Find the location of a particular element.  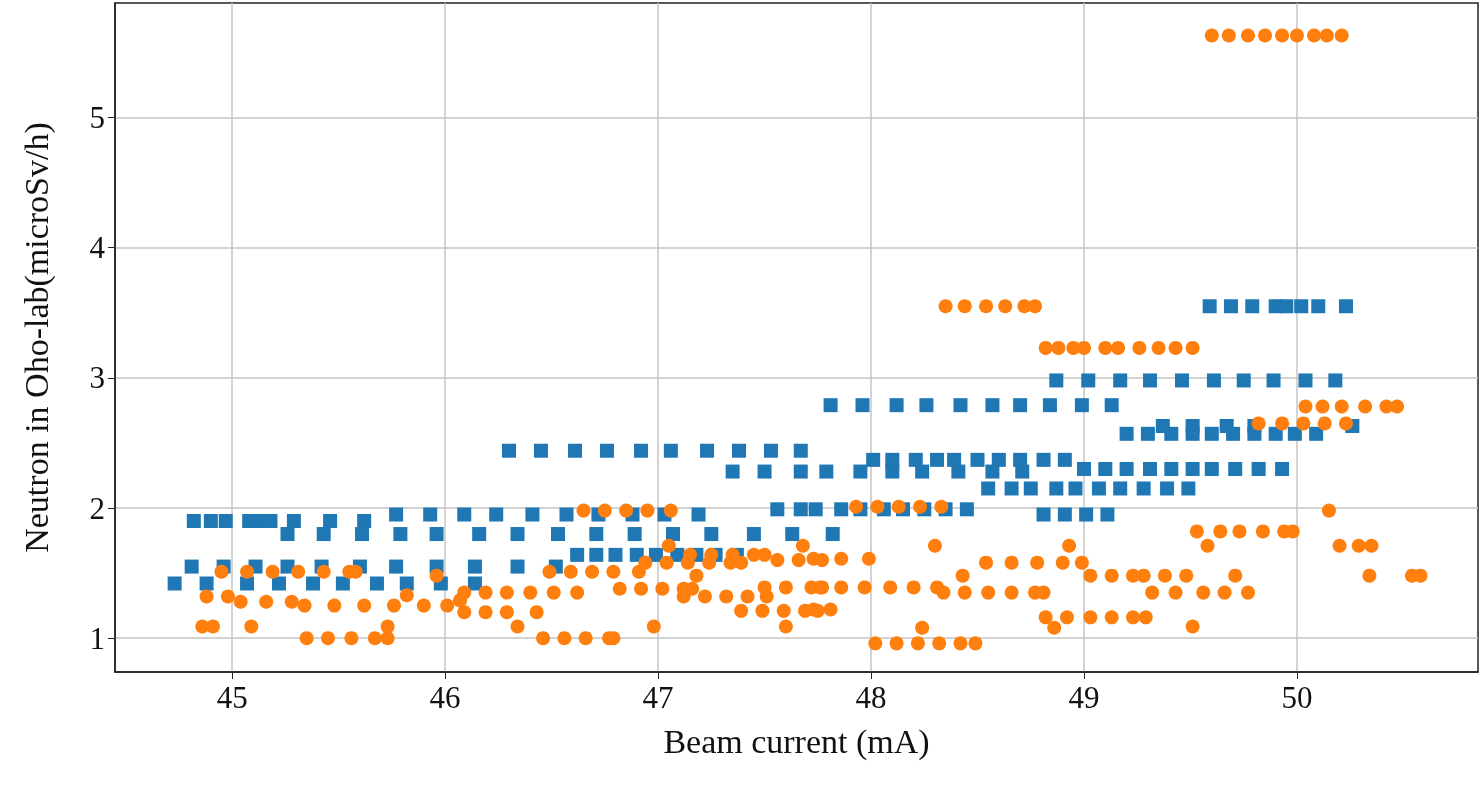

y-tick-label: 4 is located at coordinates (97, 248).